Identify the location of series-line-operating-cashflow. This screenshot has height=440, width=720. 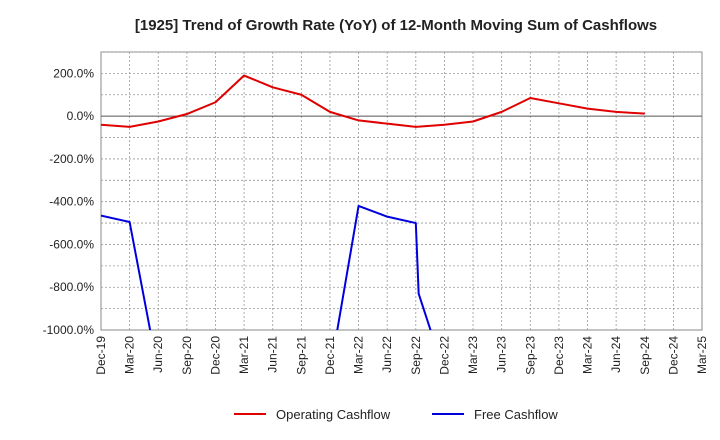
(373, 101).